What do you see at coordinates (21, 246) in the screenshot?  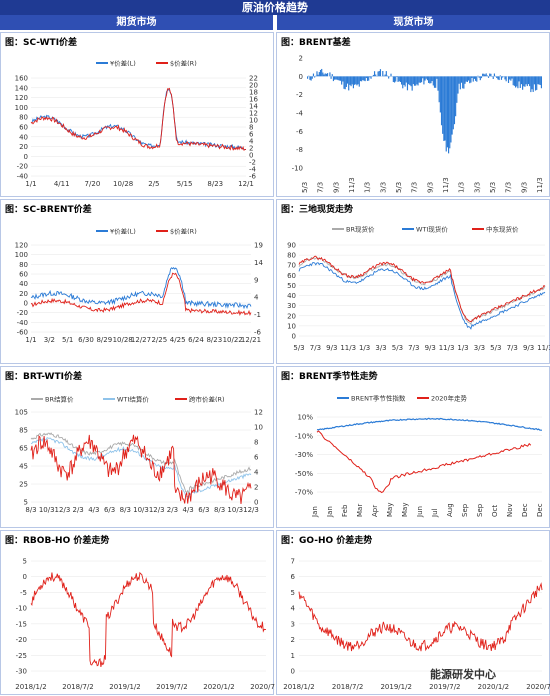 I see `y-tick-label: 120` at bounding box center [21, 246].